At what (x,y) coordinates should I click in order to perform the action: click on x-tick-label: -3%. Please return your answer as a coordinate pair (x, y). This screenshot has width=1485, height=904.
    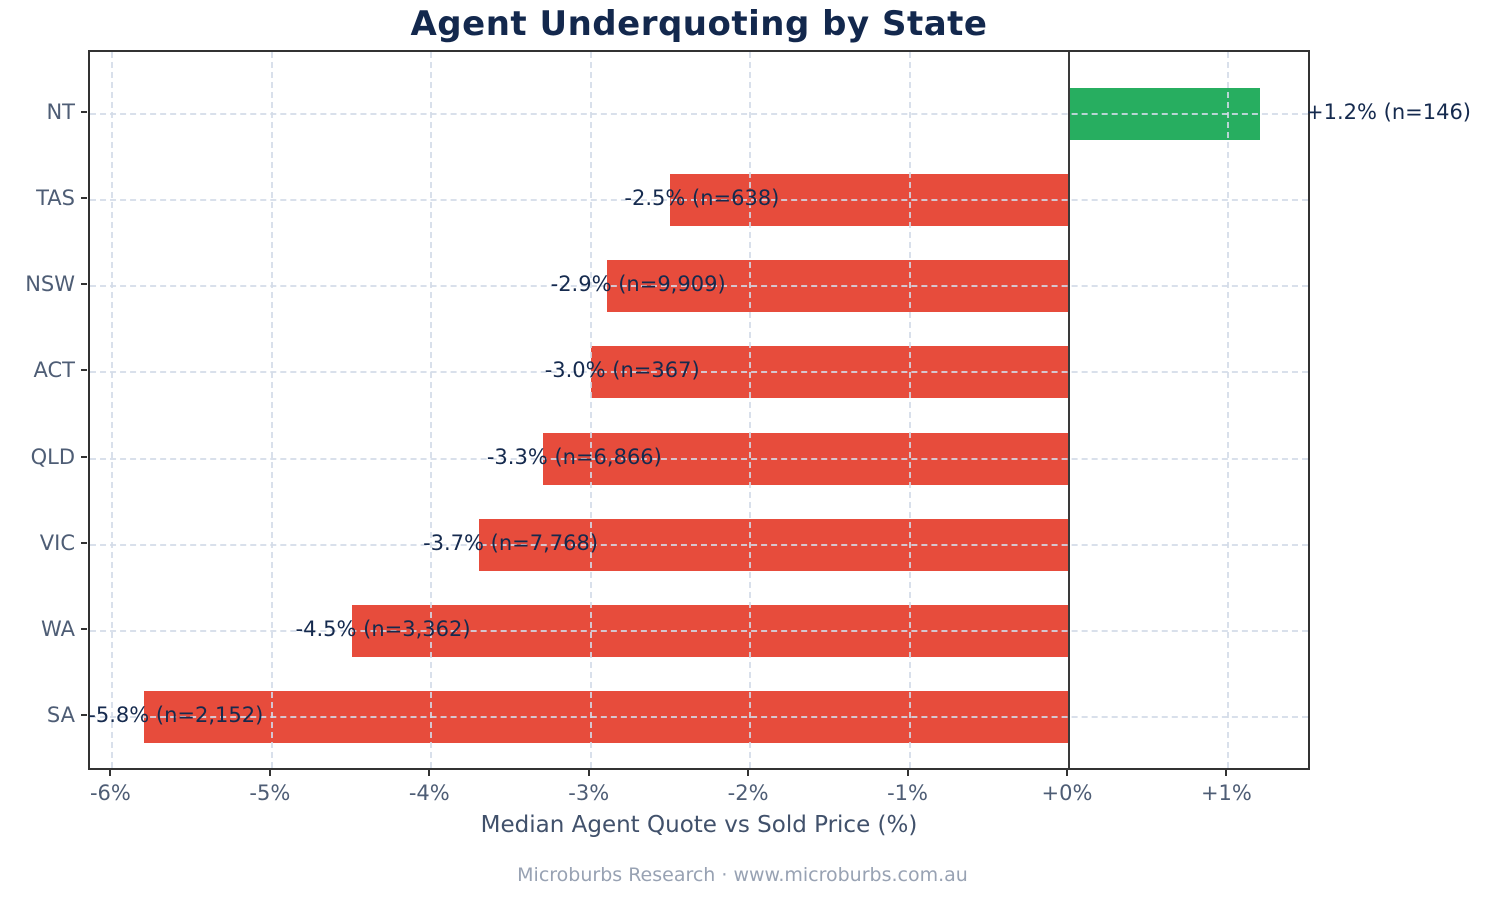
    Looking at the image, I should click on (589, 793).